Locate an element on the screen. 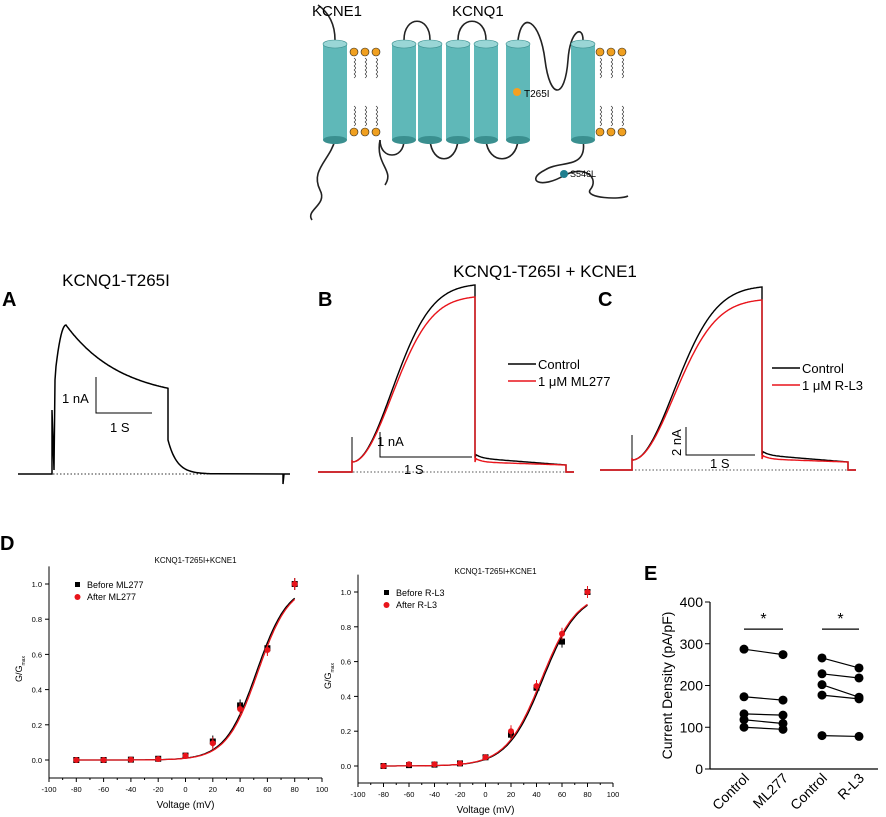  kcnq1-helix-s1-top is located at coordinates (404, 44).